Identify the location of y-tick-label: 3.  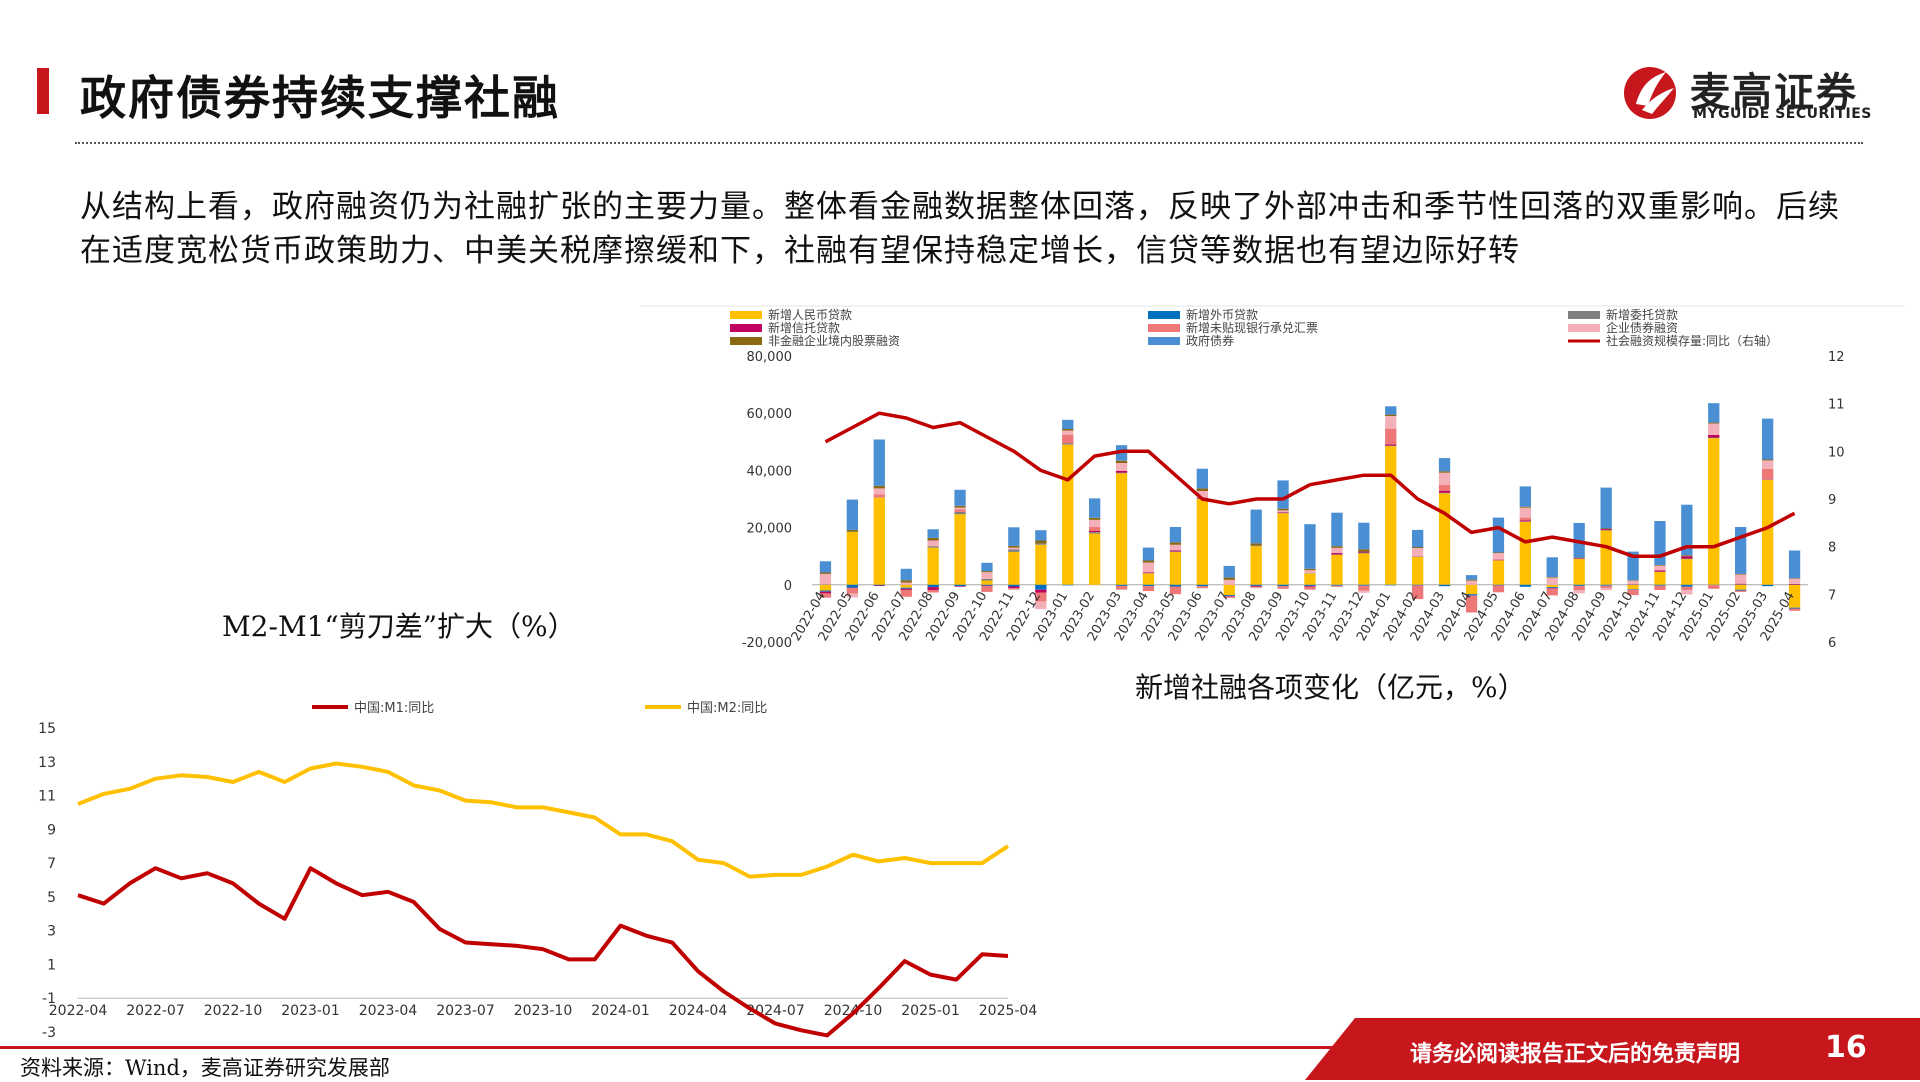
(51, 932).